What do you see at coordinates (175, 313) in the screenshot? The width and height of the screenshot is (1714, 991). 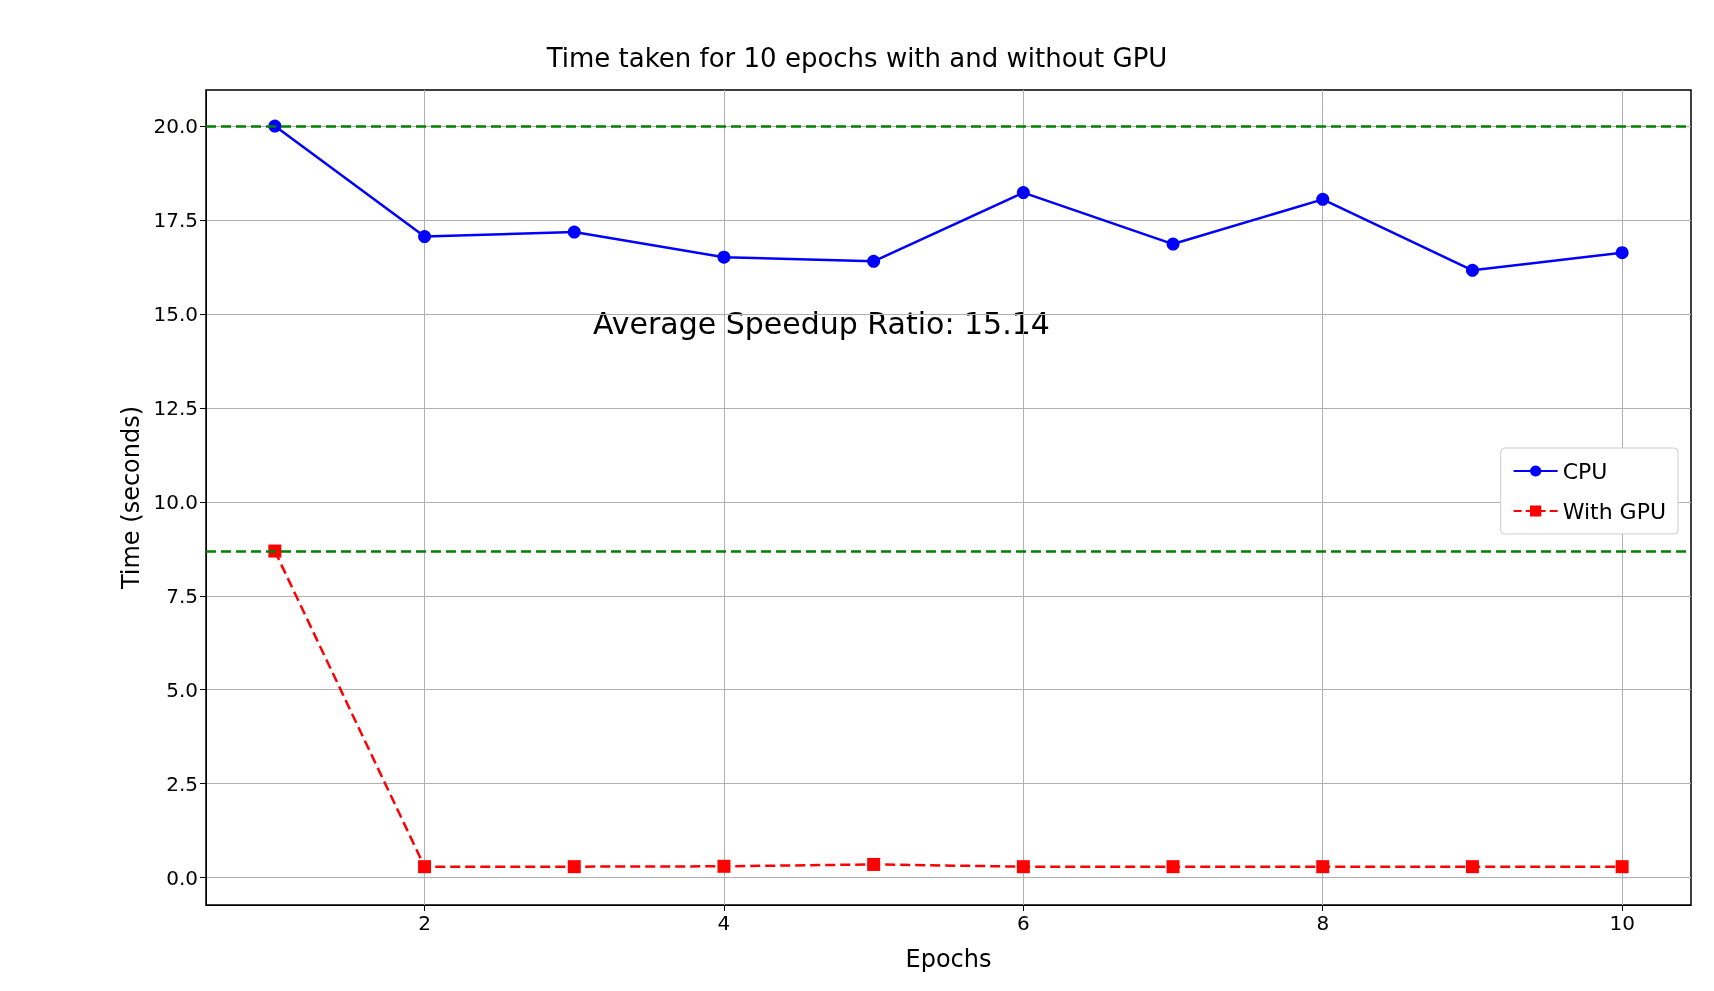 I see `y-tick-label: 15.0` at bounding box center [175, 313].